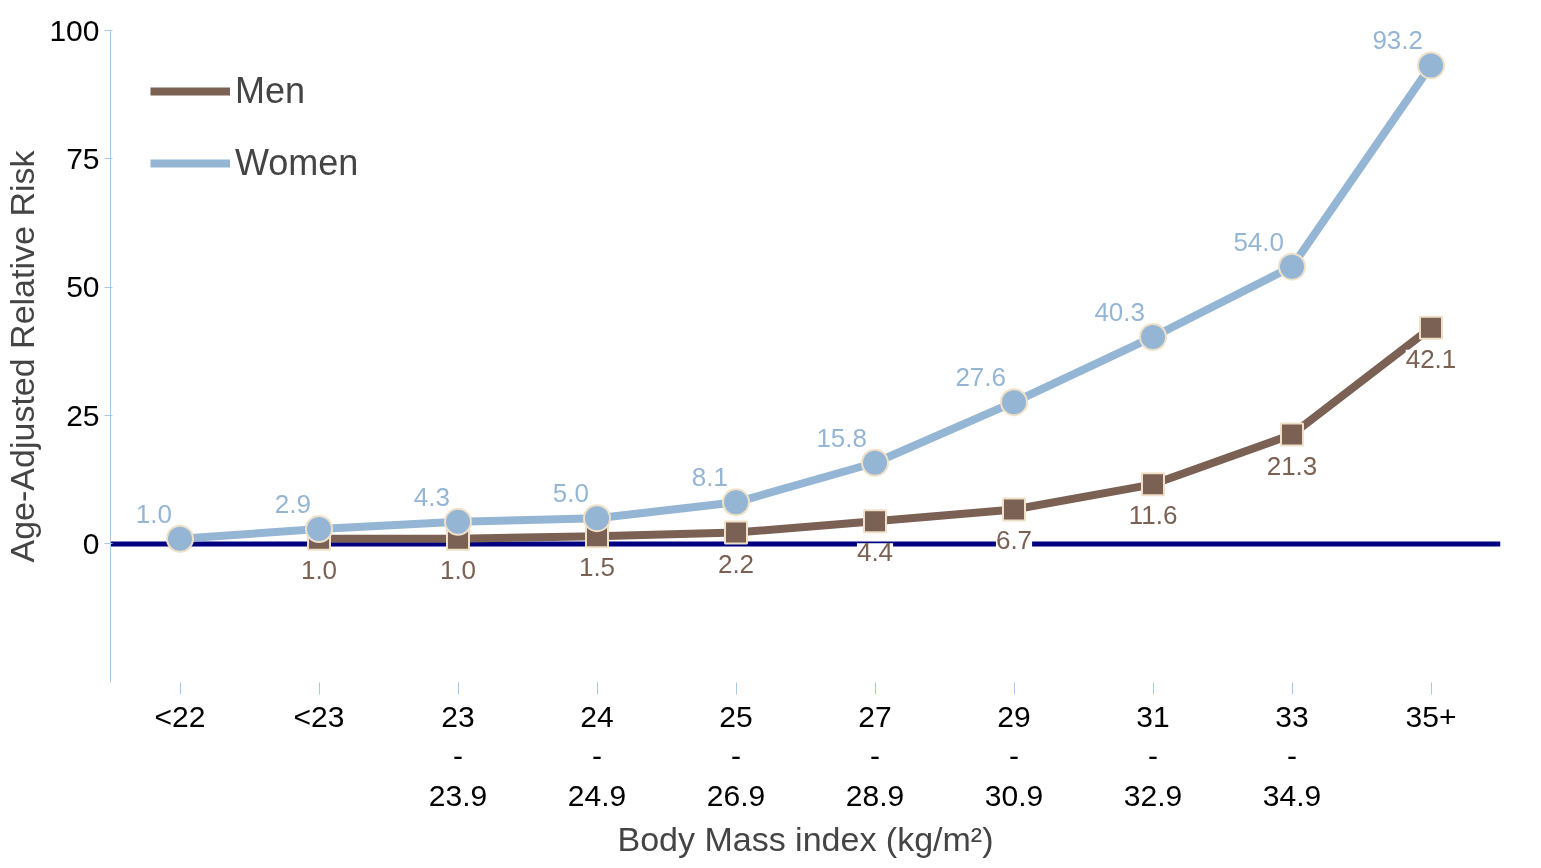 The image size is (1541, 868). I want to click on x-tick-label: 31 - 32.9, so click(1153, 755).